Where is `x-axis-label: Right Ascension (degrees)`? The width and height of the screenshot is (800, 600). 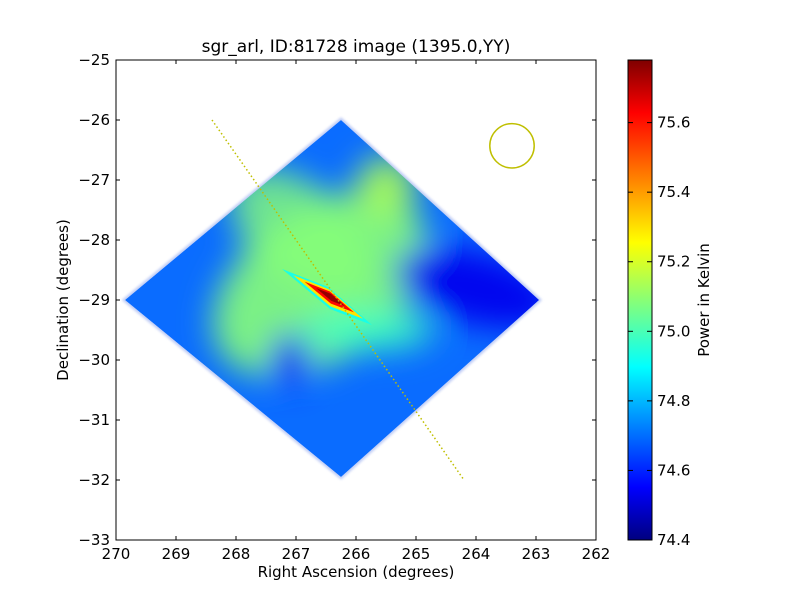 x-axis-label: Right Ascension (degrees) is located at coordinates (356, 572).